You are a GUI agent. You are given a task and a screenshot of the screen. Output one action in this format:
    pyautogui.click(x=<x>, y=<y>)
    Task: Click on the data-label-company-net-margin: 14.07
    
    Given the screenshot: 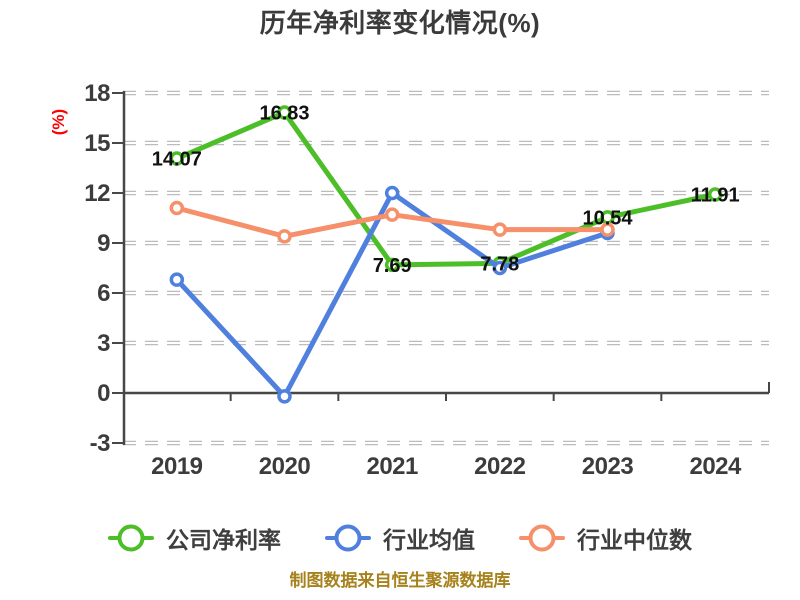 What is the action you would take?
    pyautogui.click(x=177, y=160)
    